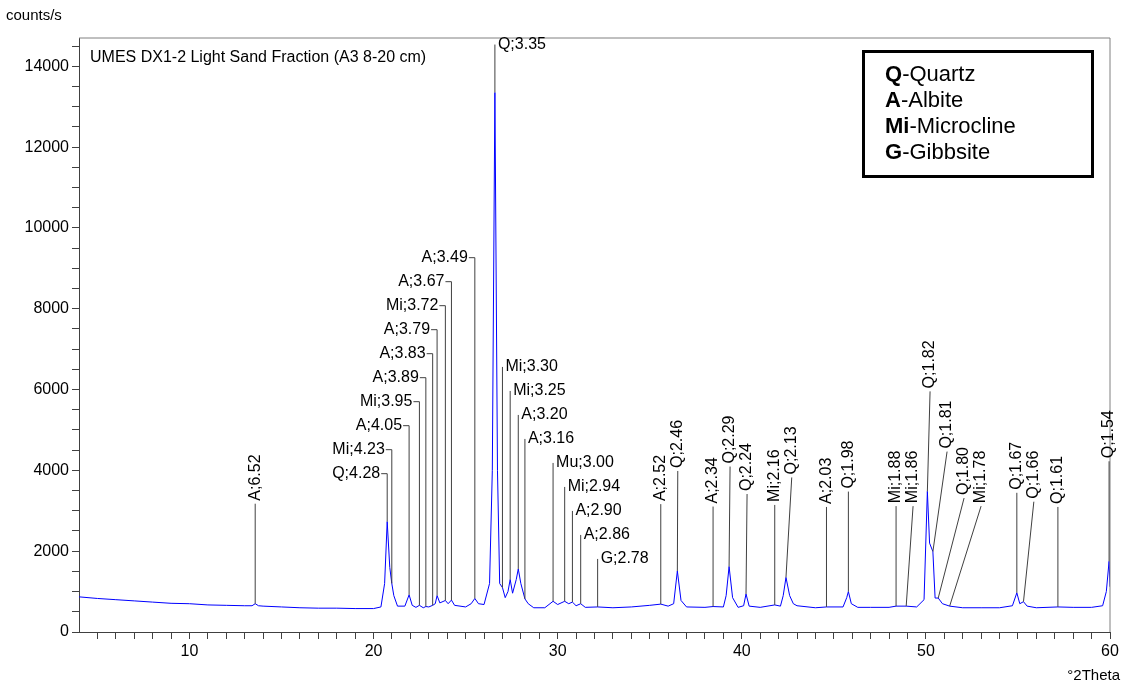 The image size is (1128, 692). What do you see at coordinates (356, 473) in the screenshot?
I see `annotation: Q;4.28` at bounding box center [356, 473].